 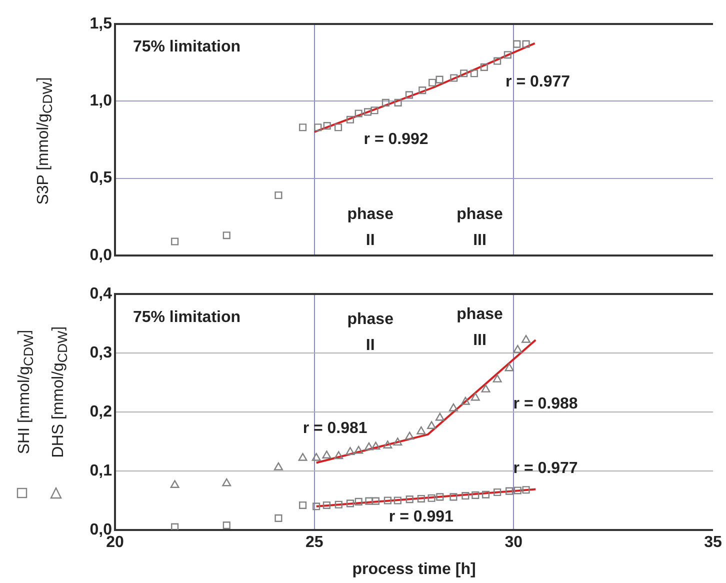 What do you see at coordinates (101, 101) in the screenshot?
I see `y-tick-label: 1,0` at bounding box center [101, 101].